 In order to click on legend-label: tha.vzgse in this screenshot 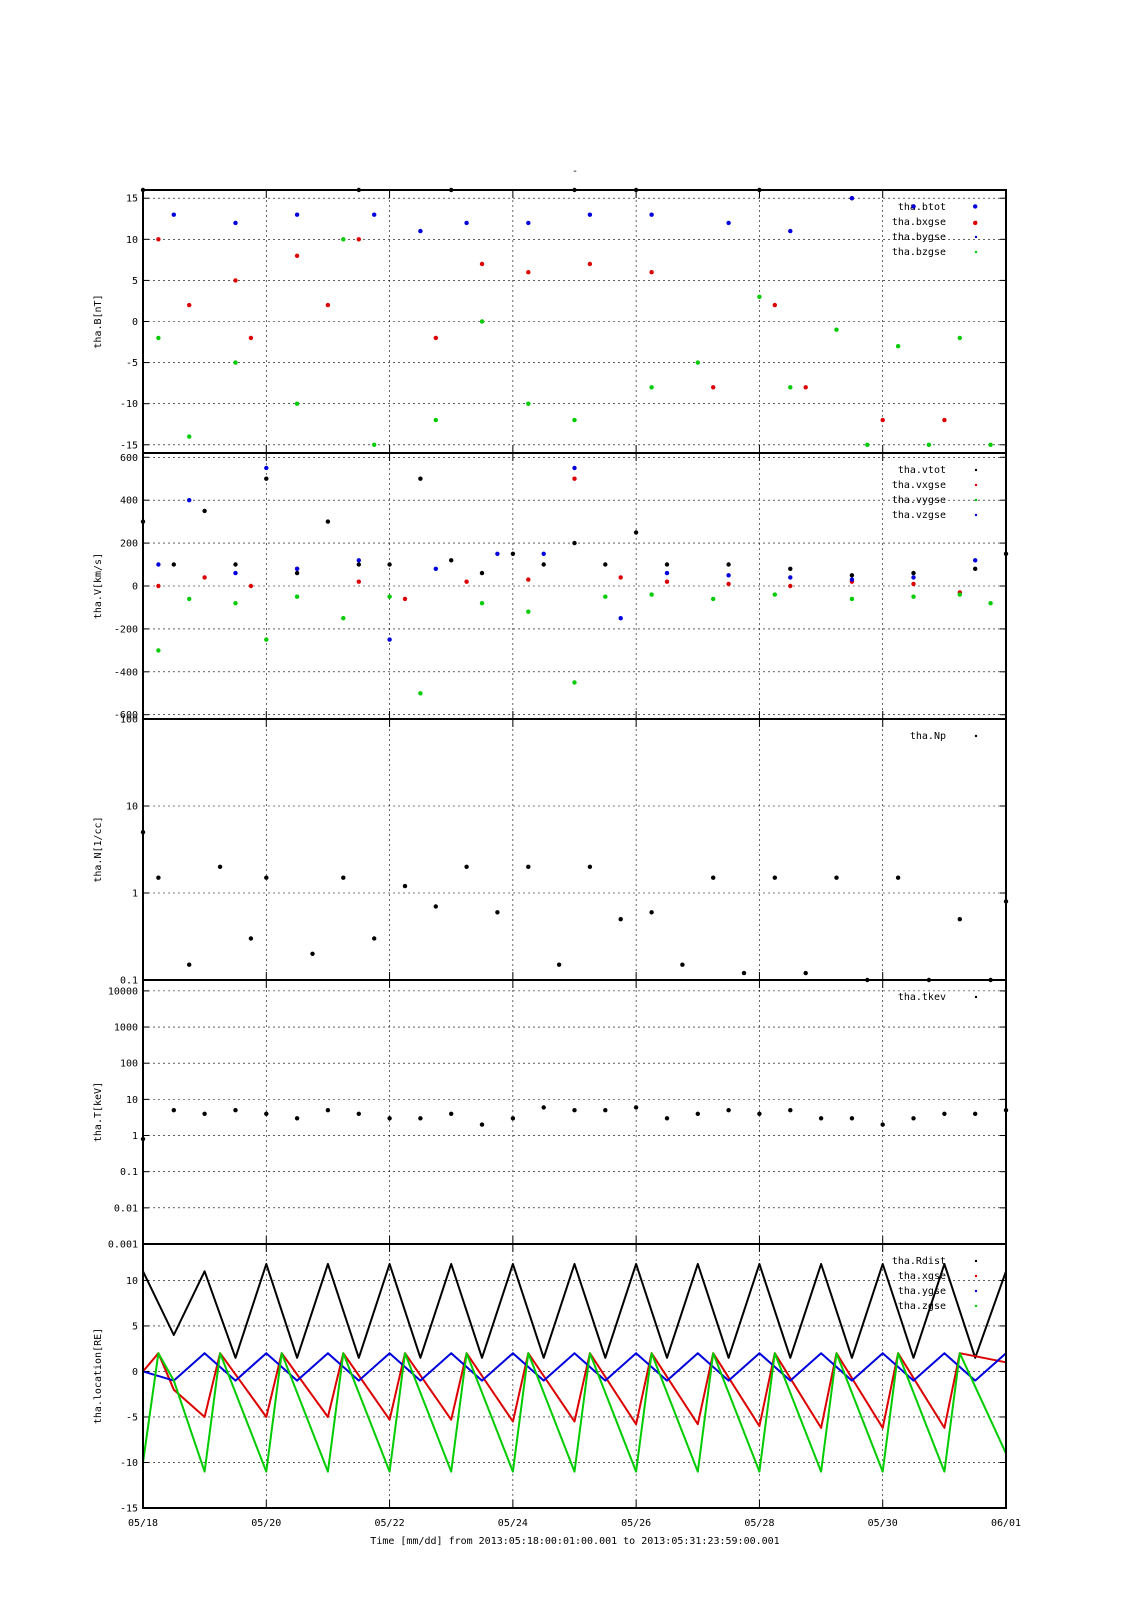, I will do `click(919, 515)`.